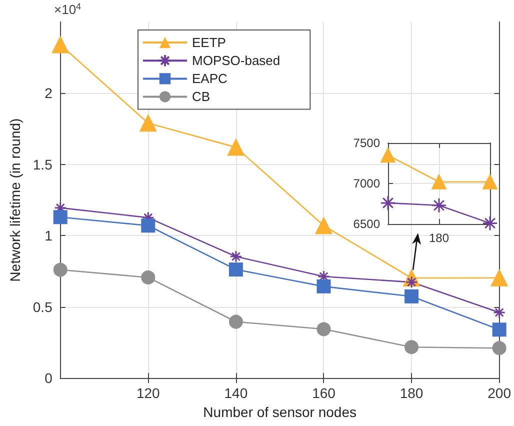  What do you see at coordinates (201, 96) in the screenshot?
I see `legend-label: CB` at bounding box center [201, 96].